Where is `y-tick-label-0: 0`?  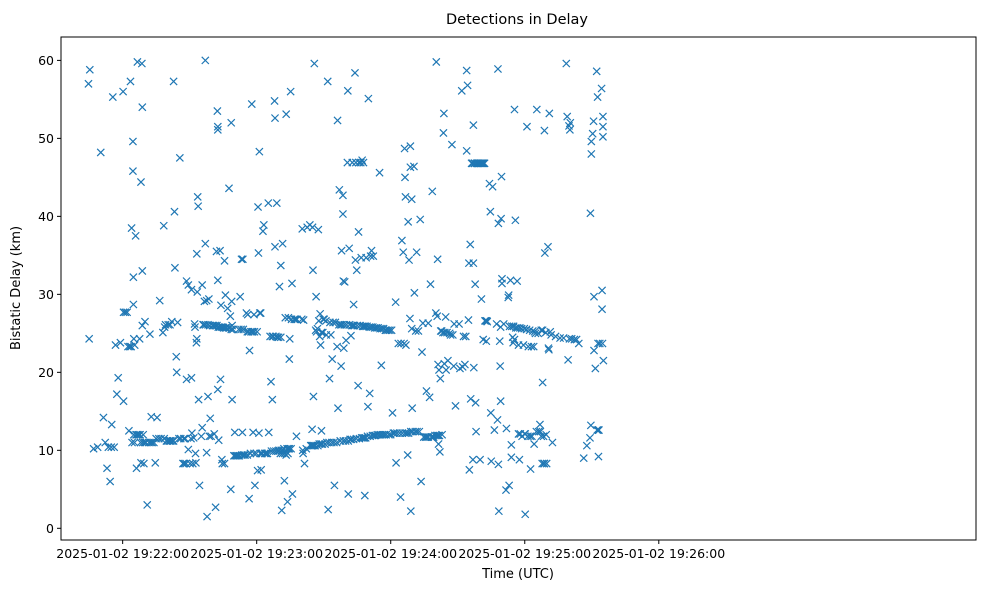 y-tick-label-0: 0 is located at coordinates (50, 528).